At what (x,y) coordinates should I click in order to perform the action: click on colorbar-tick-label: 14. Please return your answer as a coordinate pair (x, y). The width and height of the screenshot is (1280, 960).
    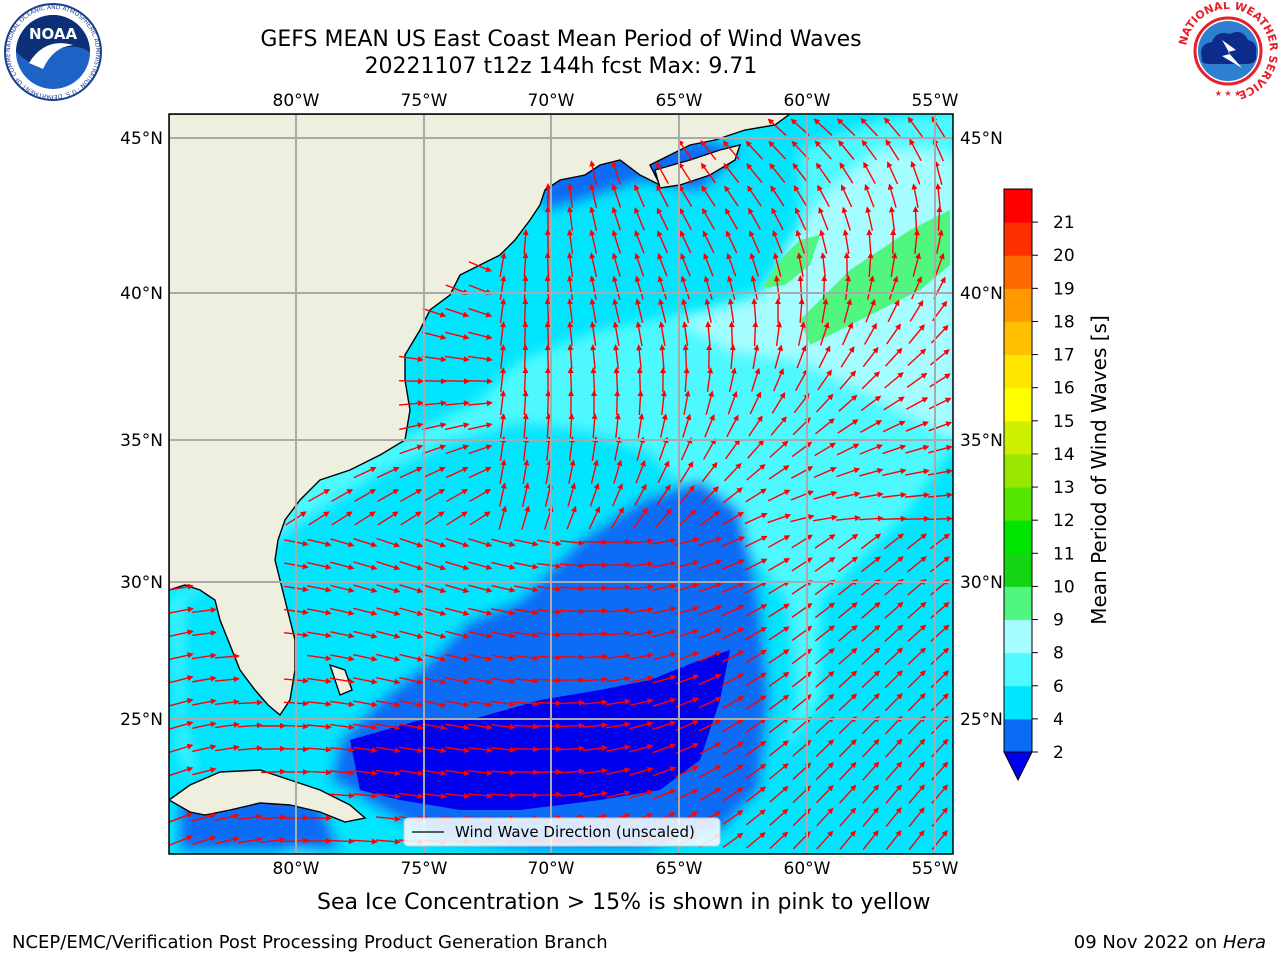
    Looking at the image, I should click on (1064, 455).